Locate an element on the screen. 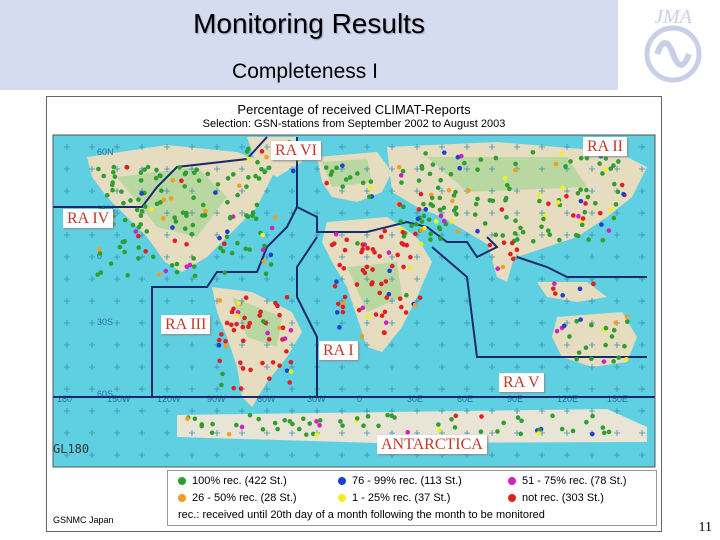  lon-label: 30E is located at coordinates (415, 399).